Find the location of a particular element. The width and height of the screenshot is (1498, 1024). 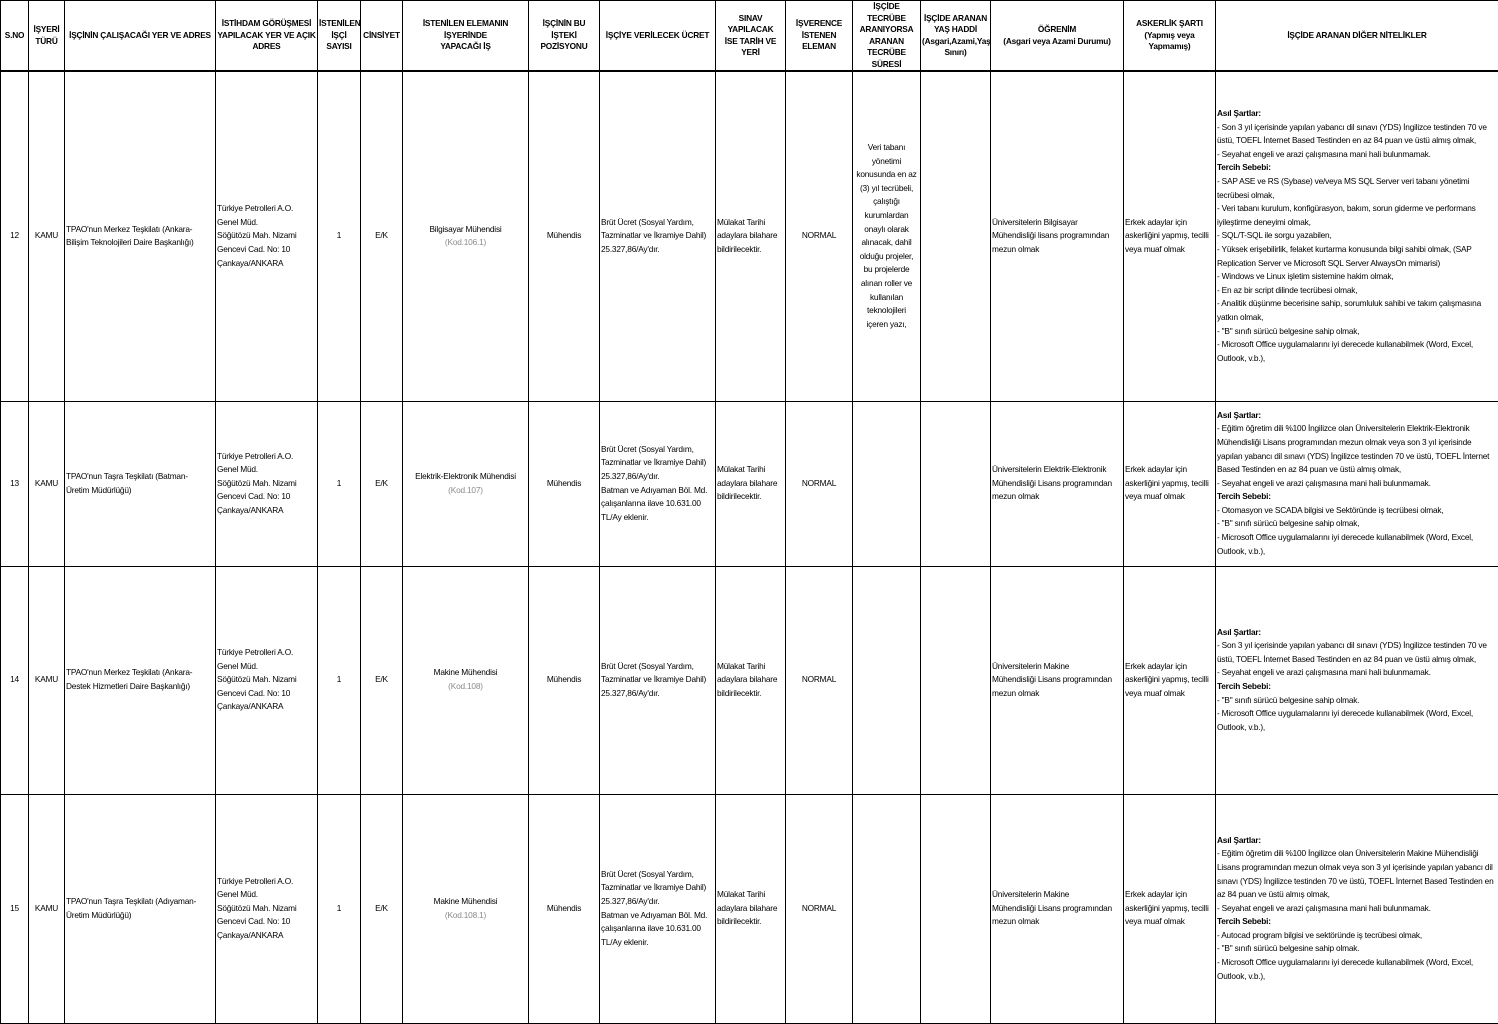

job-code: (Kod.108) is located at coordinates (465, 686).